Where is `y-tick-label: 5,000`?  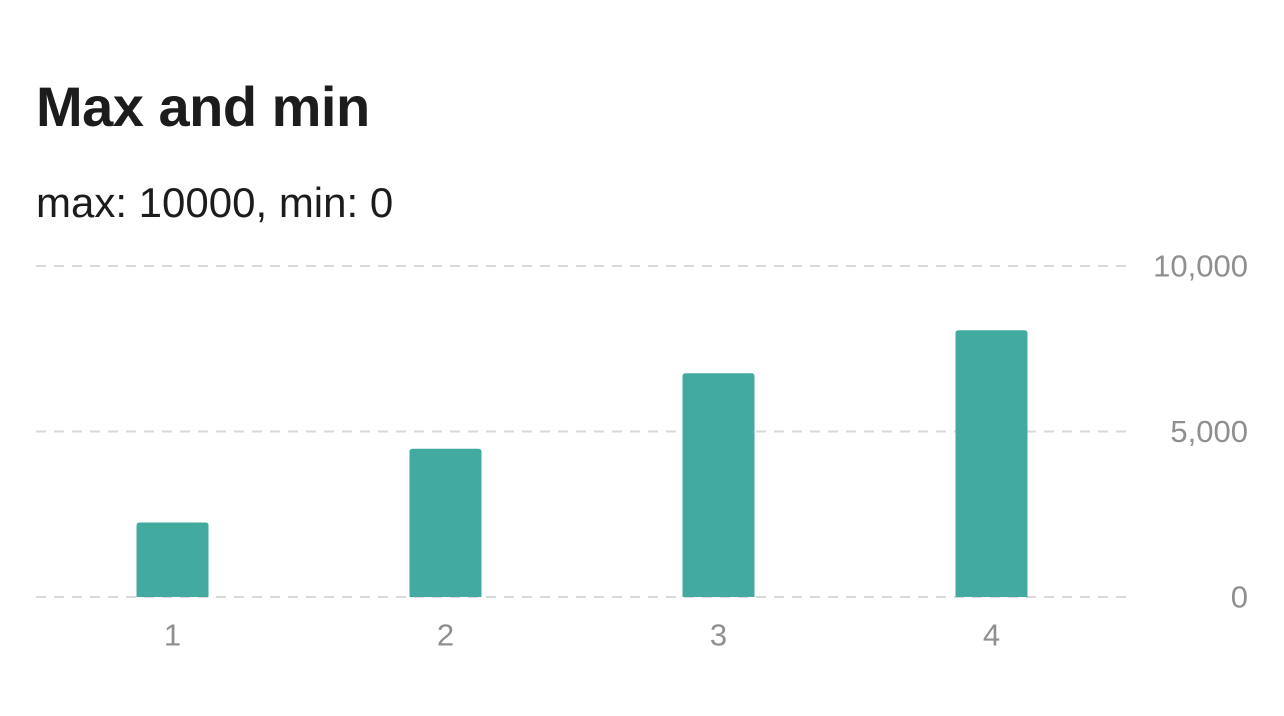
y-tick-label: 5,000 is located at coordinates (1209, 431).